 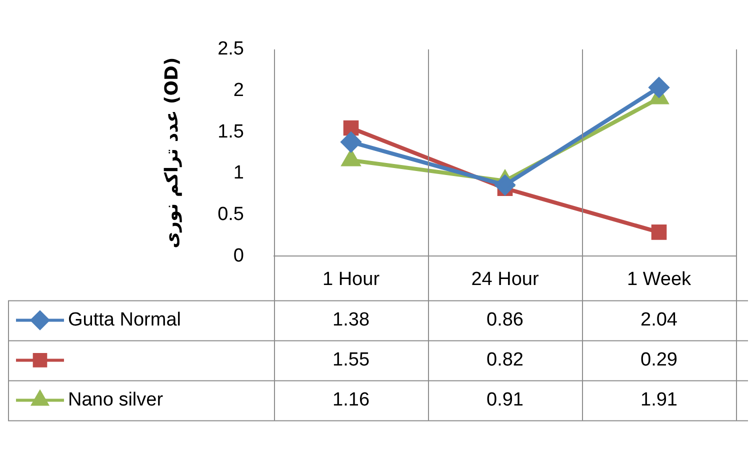 I want to click on y-tick-label: 2, so click(x=238, y=90).